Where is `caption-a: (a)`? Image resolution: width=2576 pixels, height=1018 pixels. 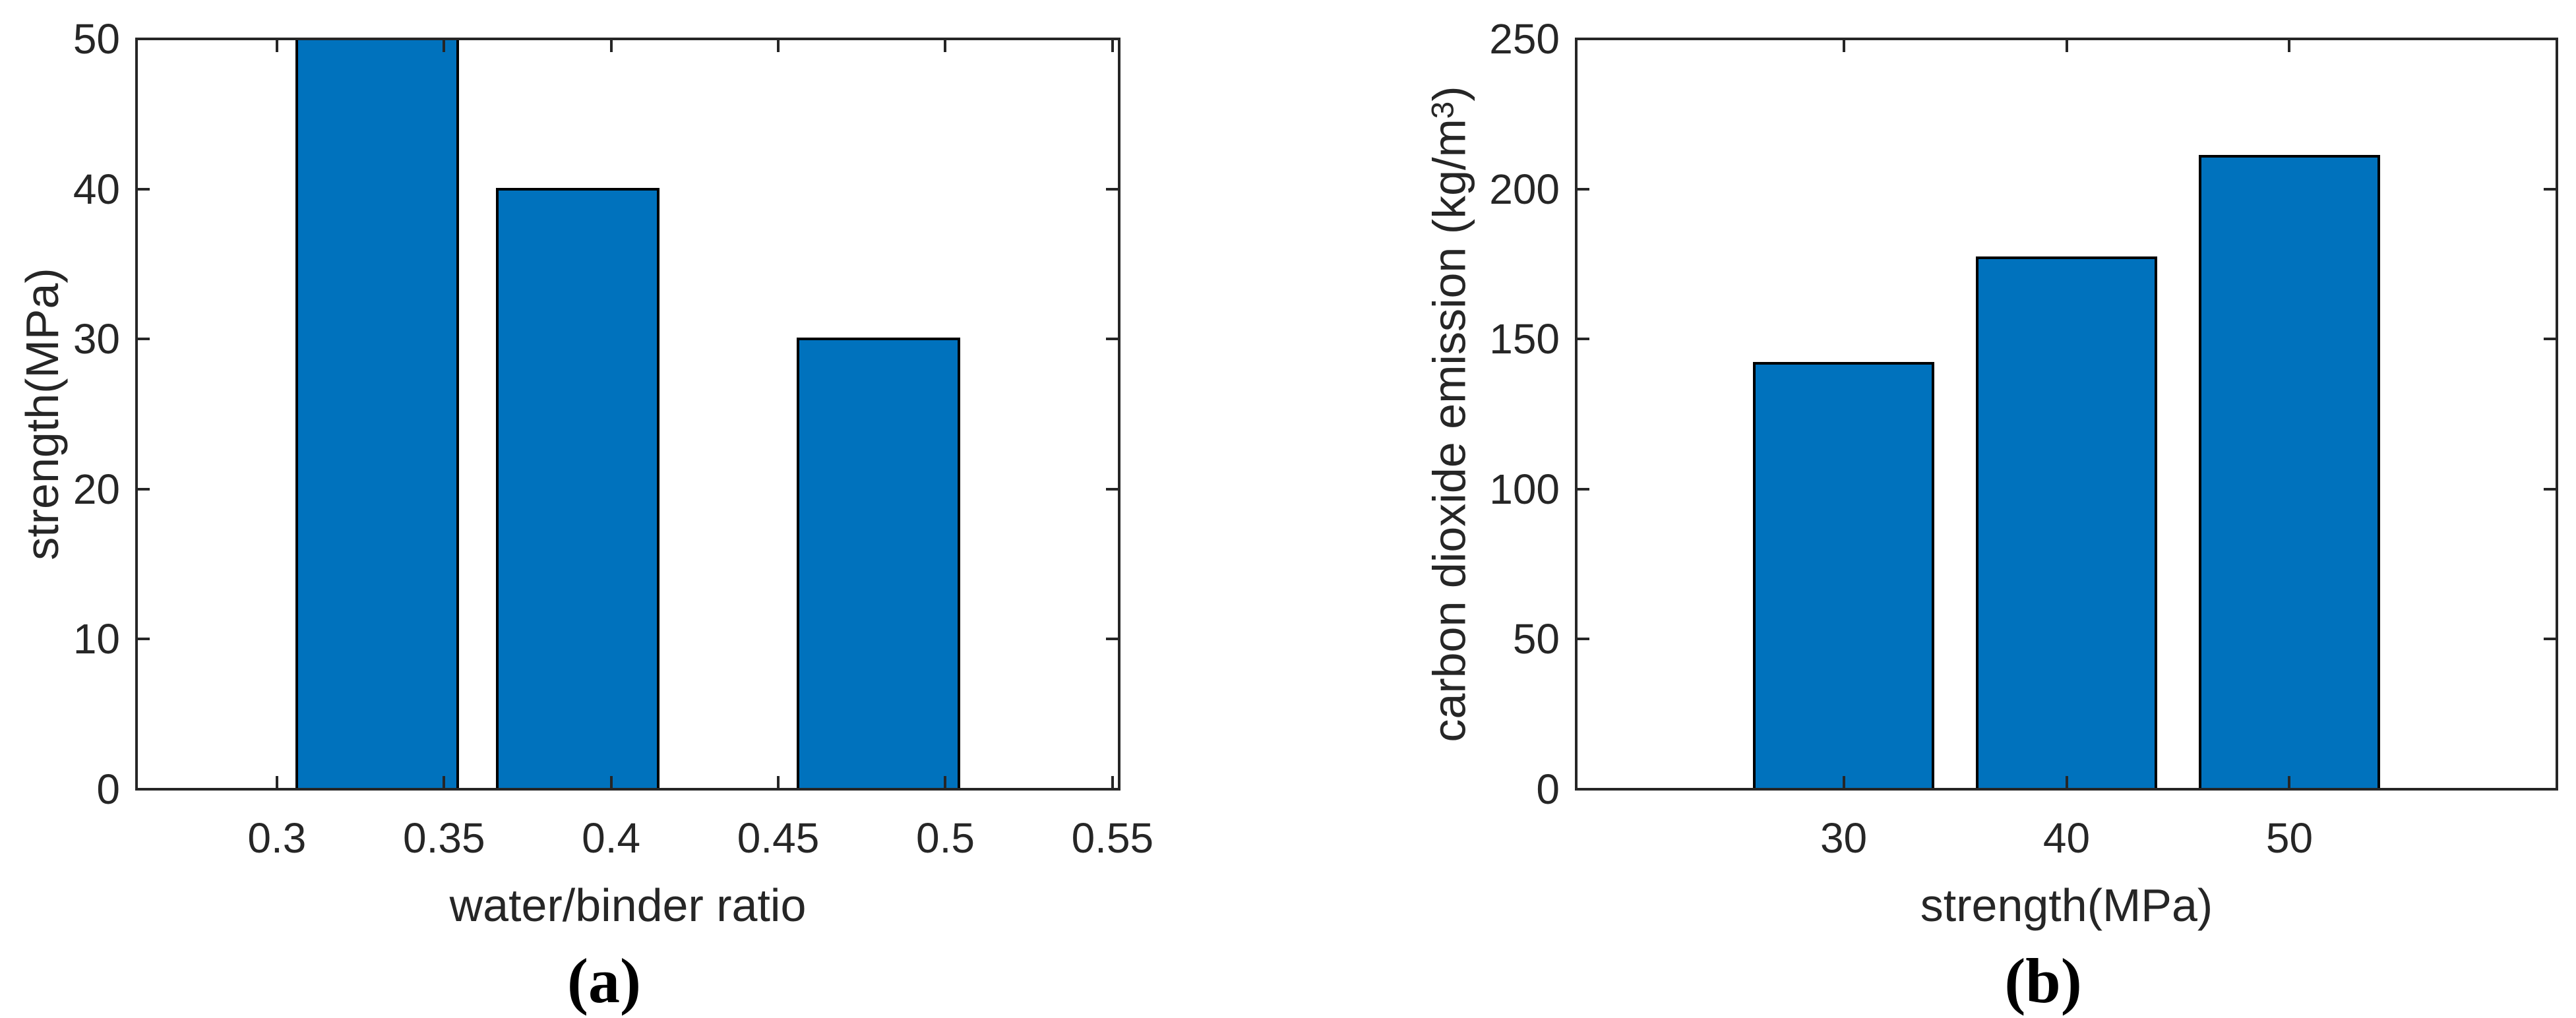
caption-a: (a) is located at coordinates (604, 980).